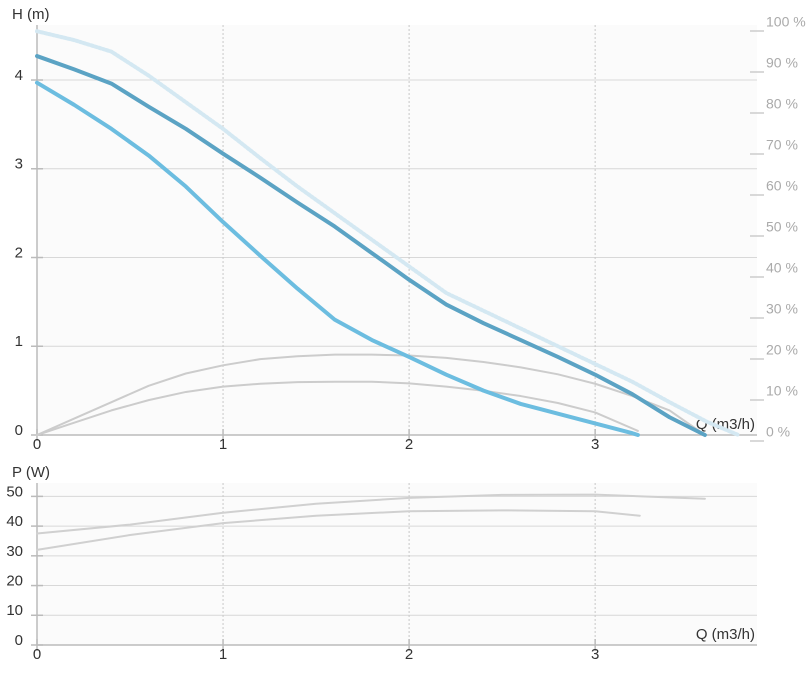 The image size is (811, 679). Describe the element at coordinates (782, 145) in the screenshot. I see `y2-tick-label: 70 %` at that location.